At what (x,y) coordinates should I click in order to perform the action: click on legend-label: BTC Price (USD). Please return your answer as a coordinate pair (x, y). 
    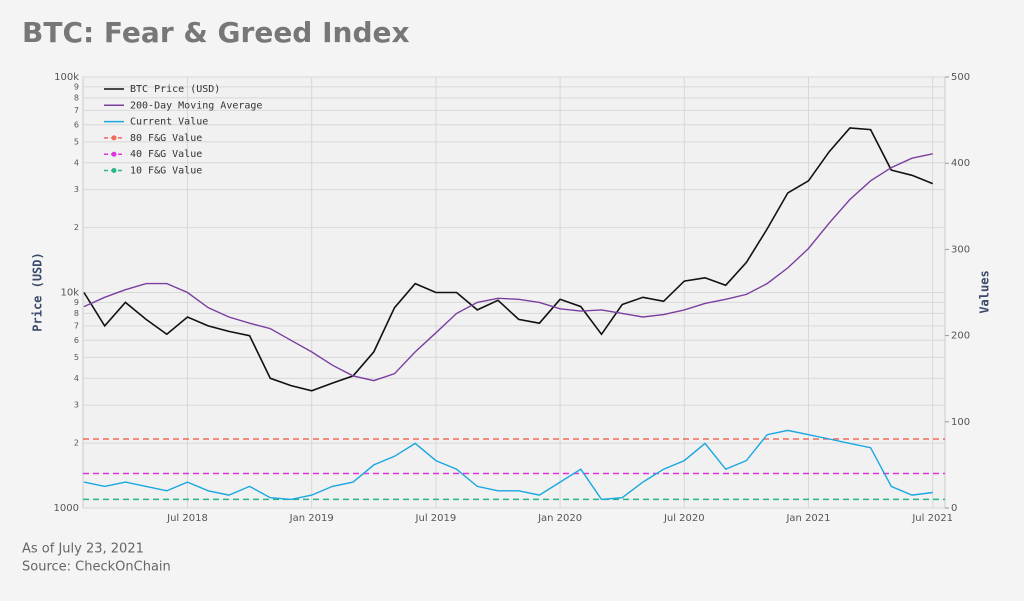
    Looking at the image, I should click on (175, 89).